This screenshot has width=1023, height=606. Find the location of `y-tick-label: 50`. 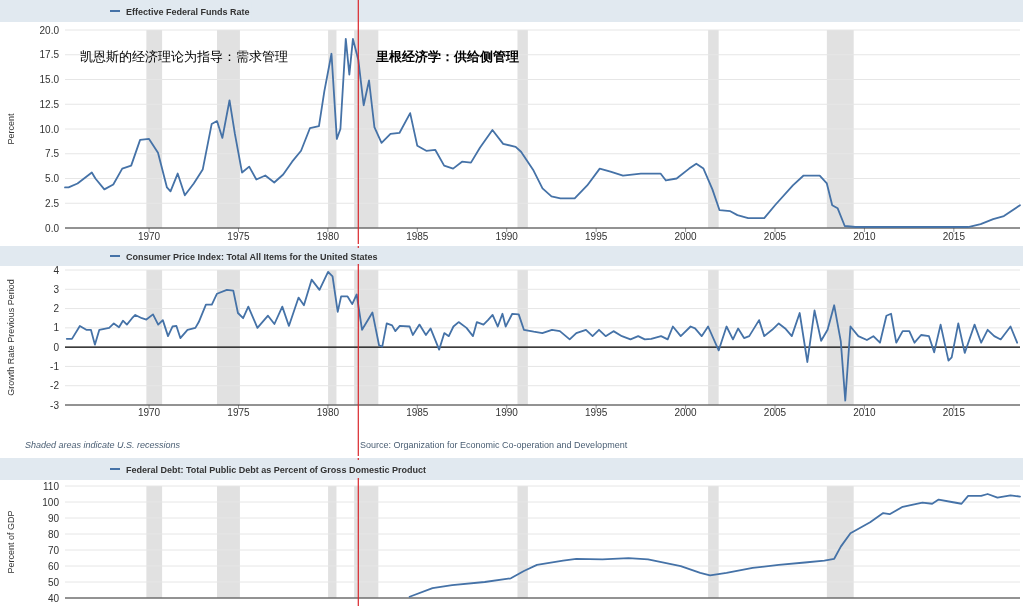

y-tick-label: 50 is located at coordinates (53, 582).